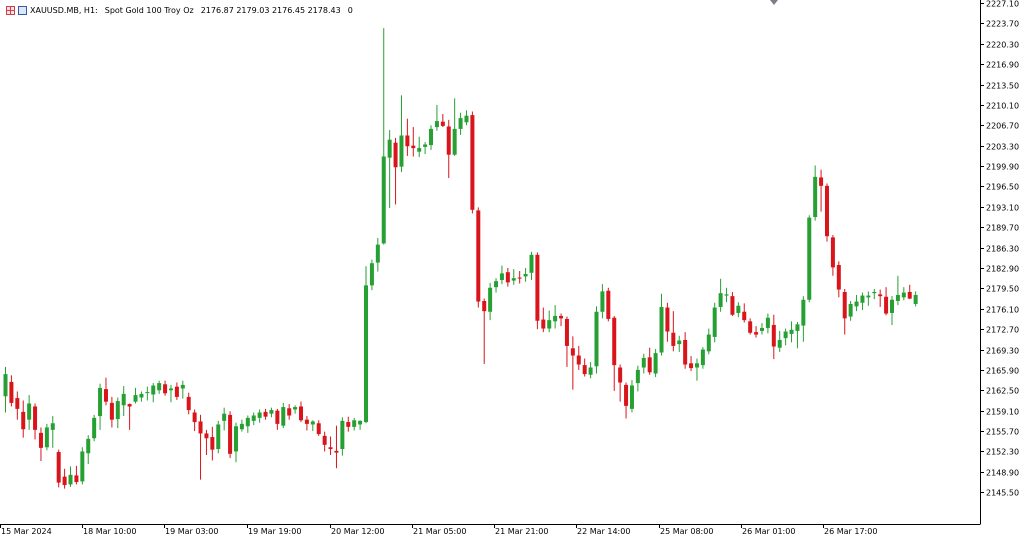 The width and height of the screenshot is (1024, 537). I want to click on time-tick-label: 19 Mar 03:00, so click(191, 531).